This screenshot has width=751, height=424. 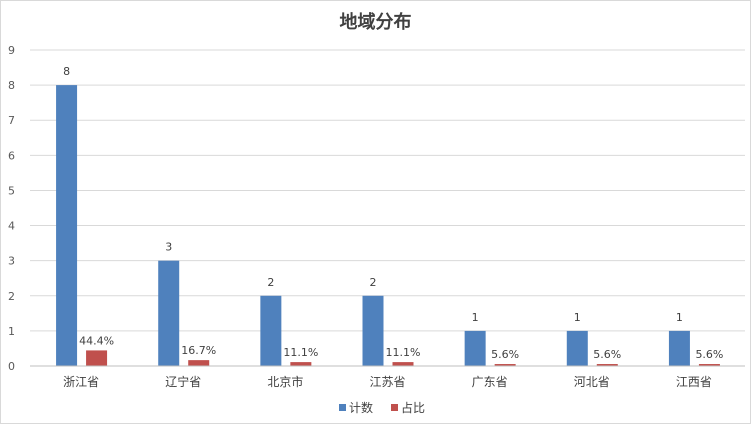 What do you see at coordinates (11, 261) in the screenshot?
I see `y-tick-label: 3` at bounding box center [11, 261].